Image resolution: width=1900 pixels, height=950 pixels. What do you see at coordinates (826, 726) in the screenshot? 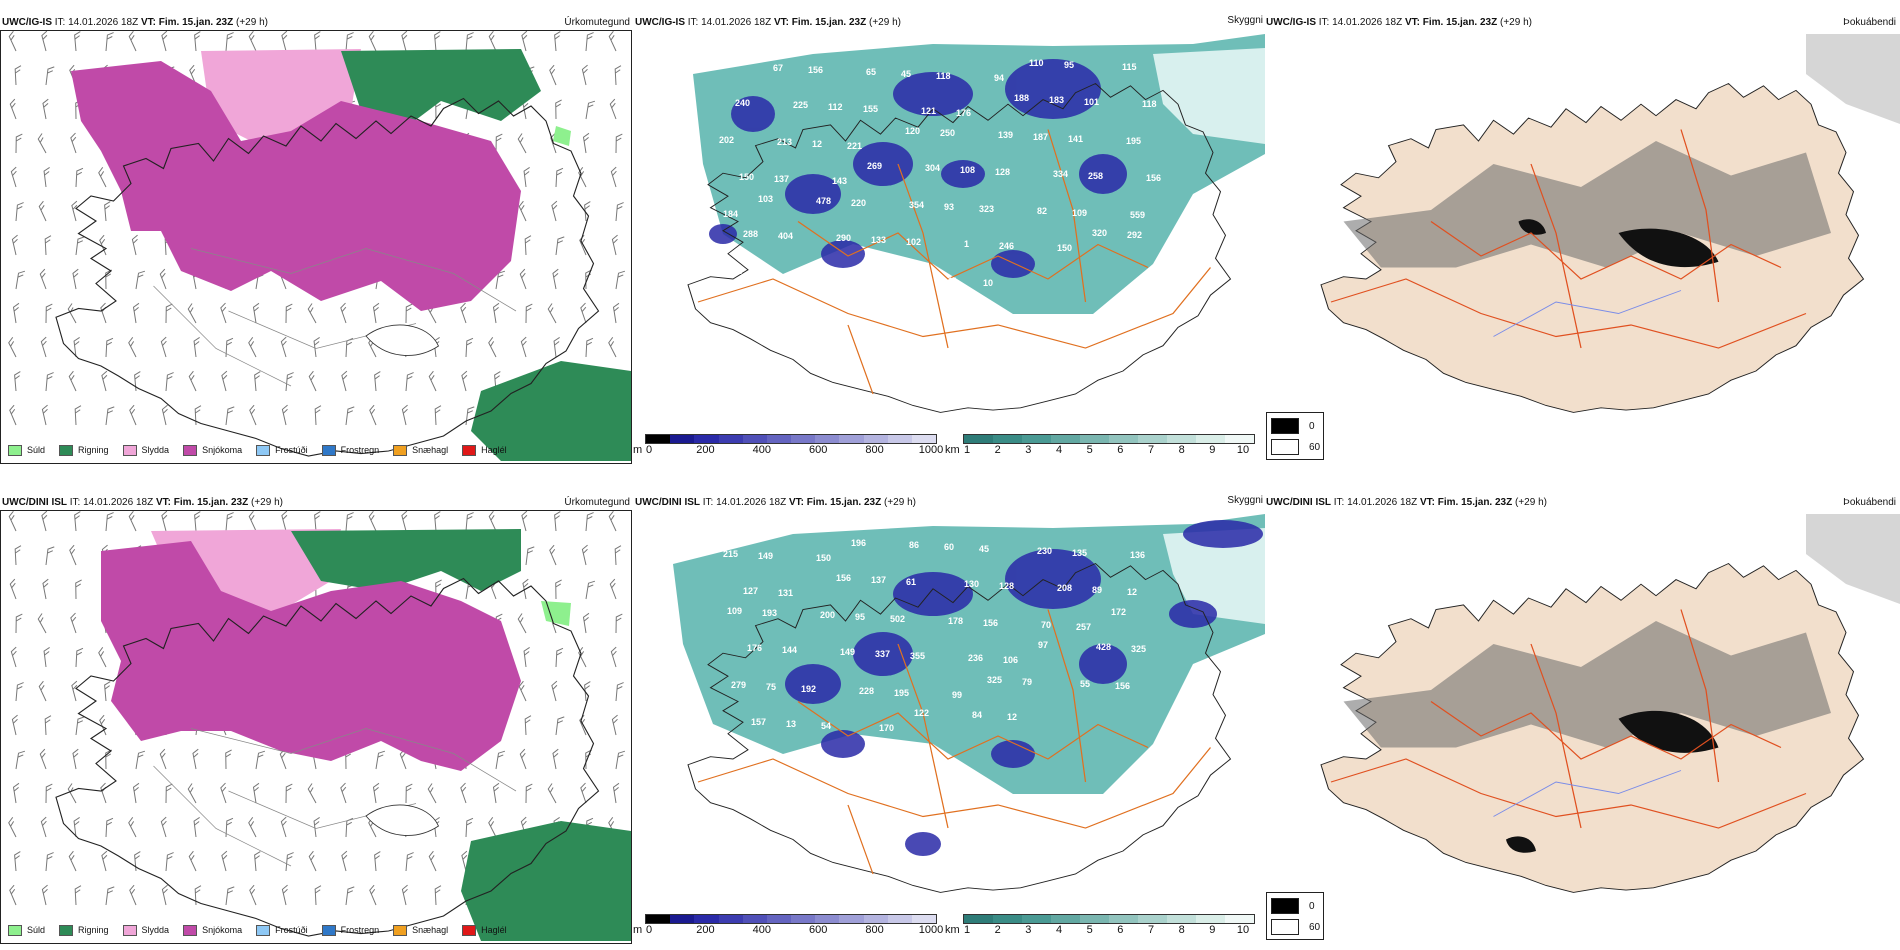
I see `cloudbase-value: 54` at bounding box center [826, 726].